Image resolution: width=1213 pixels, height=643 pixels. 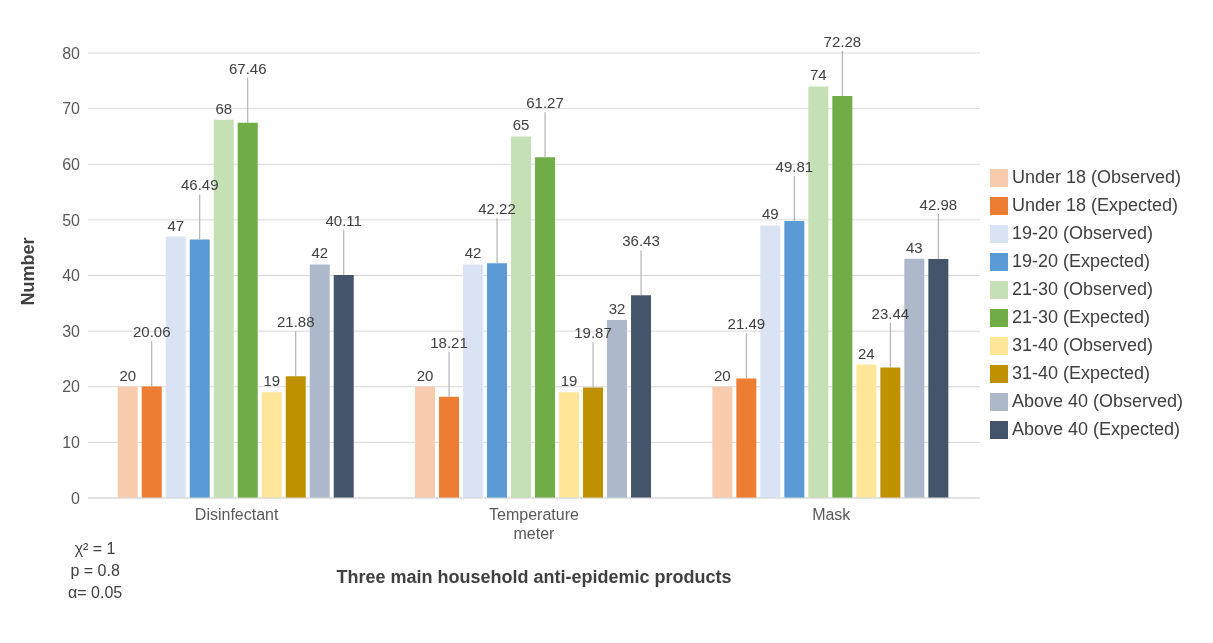 What do you see at coordinates (76, 498) in the screenshot?
I see `y-tick-label: 0` at bounding box center [76, 498].